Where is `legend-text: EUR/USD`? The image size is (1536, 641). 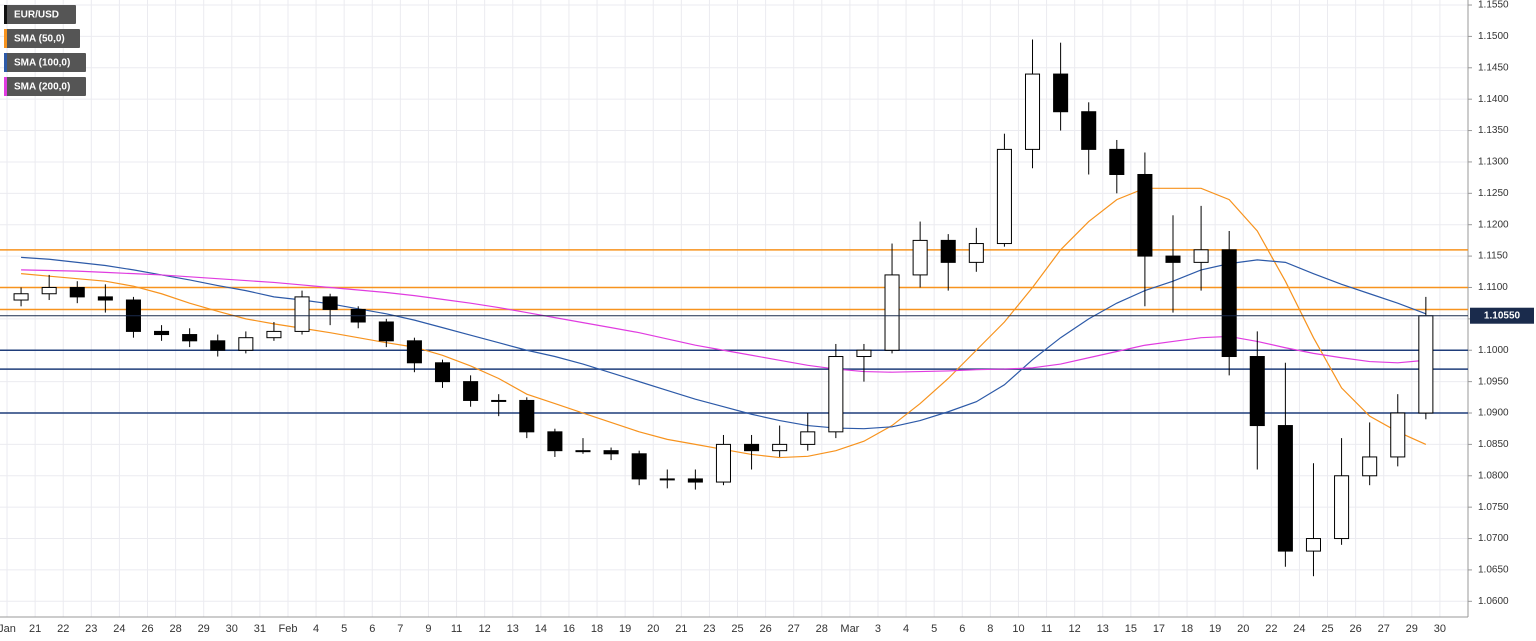
legend-text: EUR/USD is located at coordinates (36, 15).